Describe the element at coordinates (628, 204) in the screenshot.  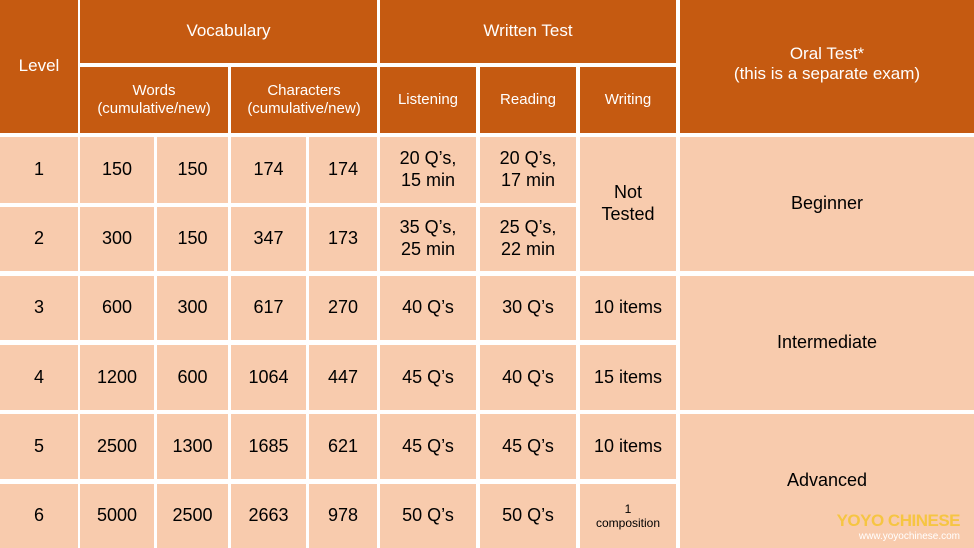
I see `writing-cell: Not Tested` at that location.